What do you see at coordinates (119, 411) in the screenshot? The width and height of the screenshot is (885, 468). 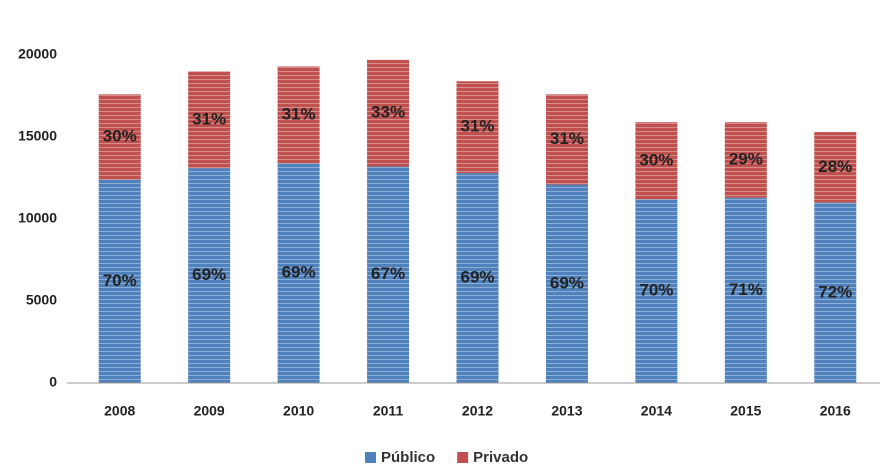 I see `x-tick-label: 2008` at bounding box center [119, 411].